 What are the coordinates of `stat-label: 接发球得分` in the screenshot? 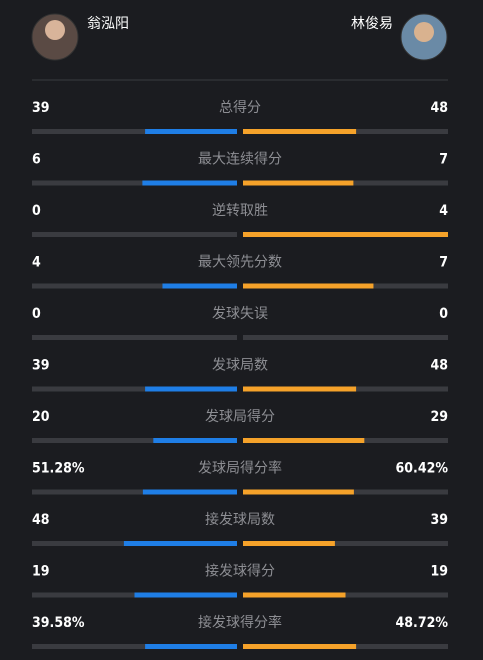 It's located at (240, 571).